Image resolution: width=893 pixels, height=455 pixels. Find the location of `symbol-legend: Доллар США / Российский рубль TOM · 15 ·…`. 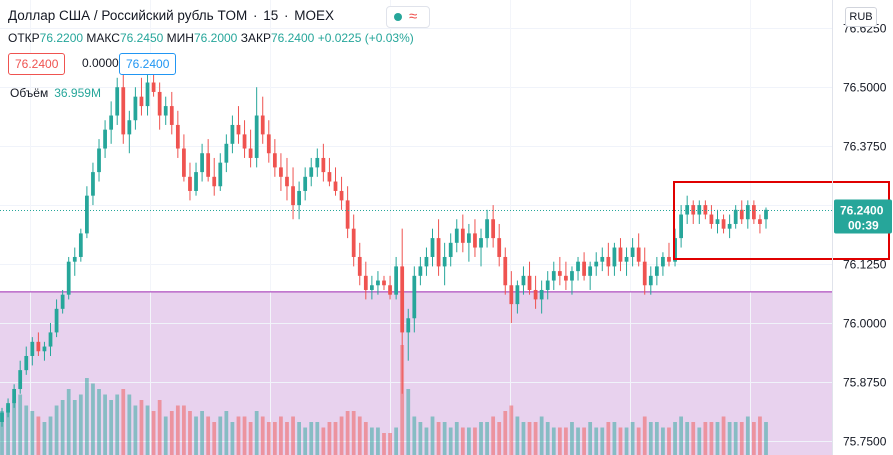

symbol-legend: Доллар США / Российский рубль TOM · 15 ·… is located at coordinates (171, 15).